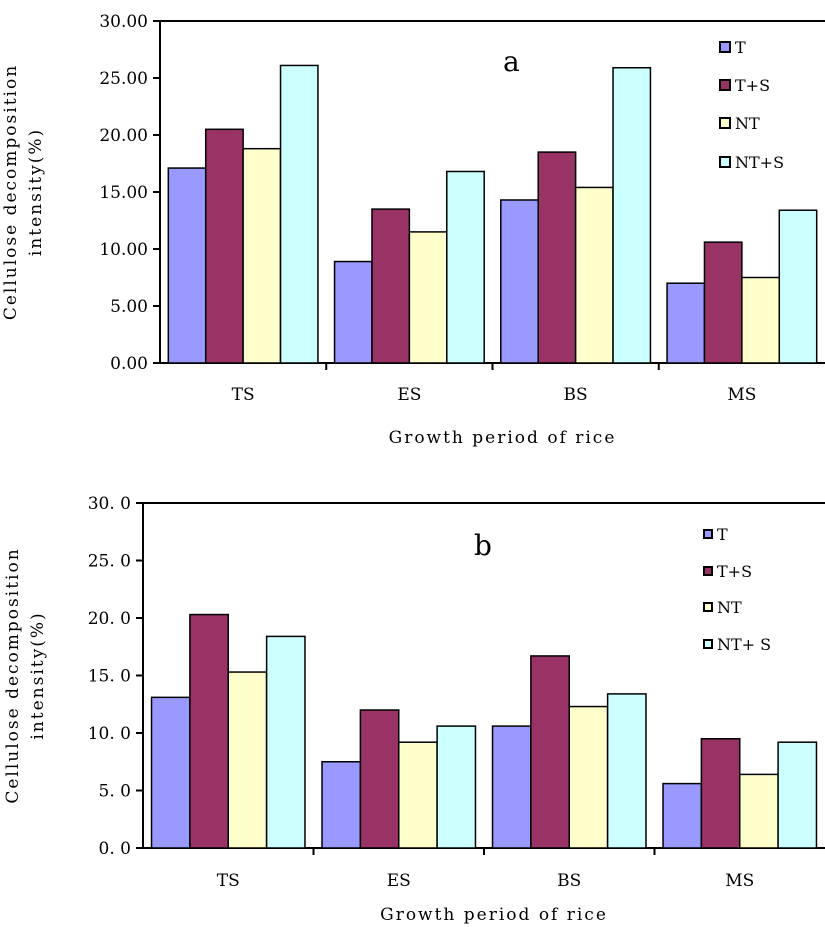 The image size is (825, 927). Describe the element at coordinates (751, 105) in the screenshot. I see `chart-a-legend: T T+S NT NT+S` at that location.